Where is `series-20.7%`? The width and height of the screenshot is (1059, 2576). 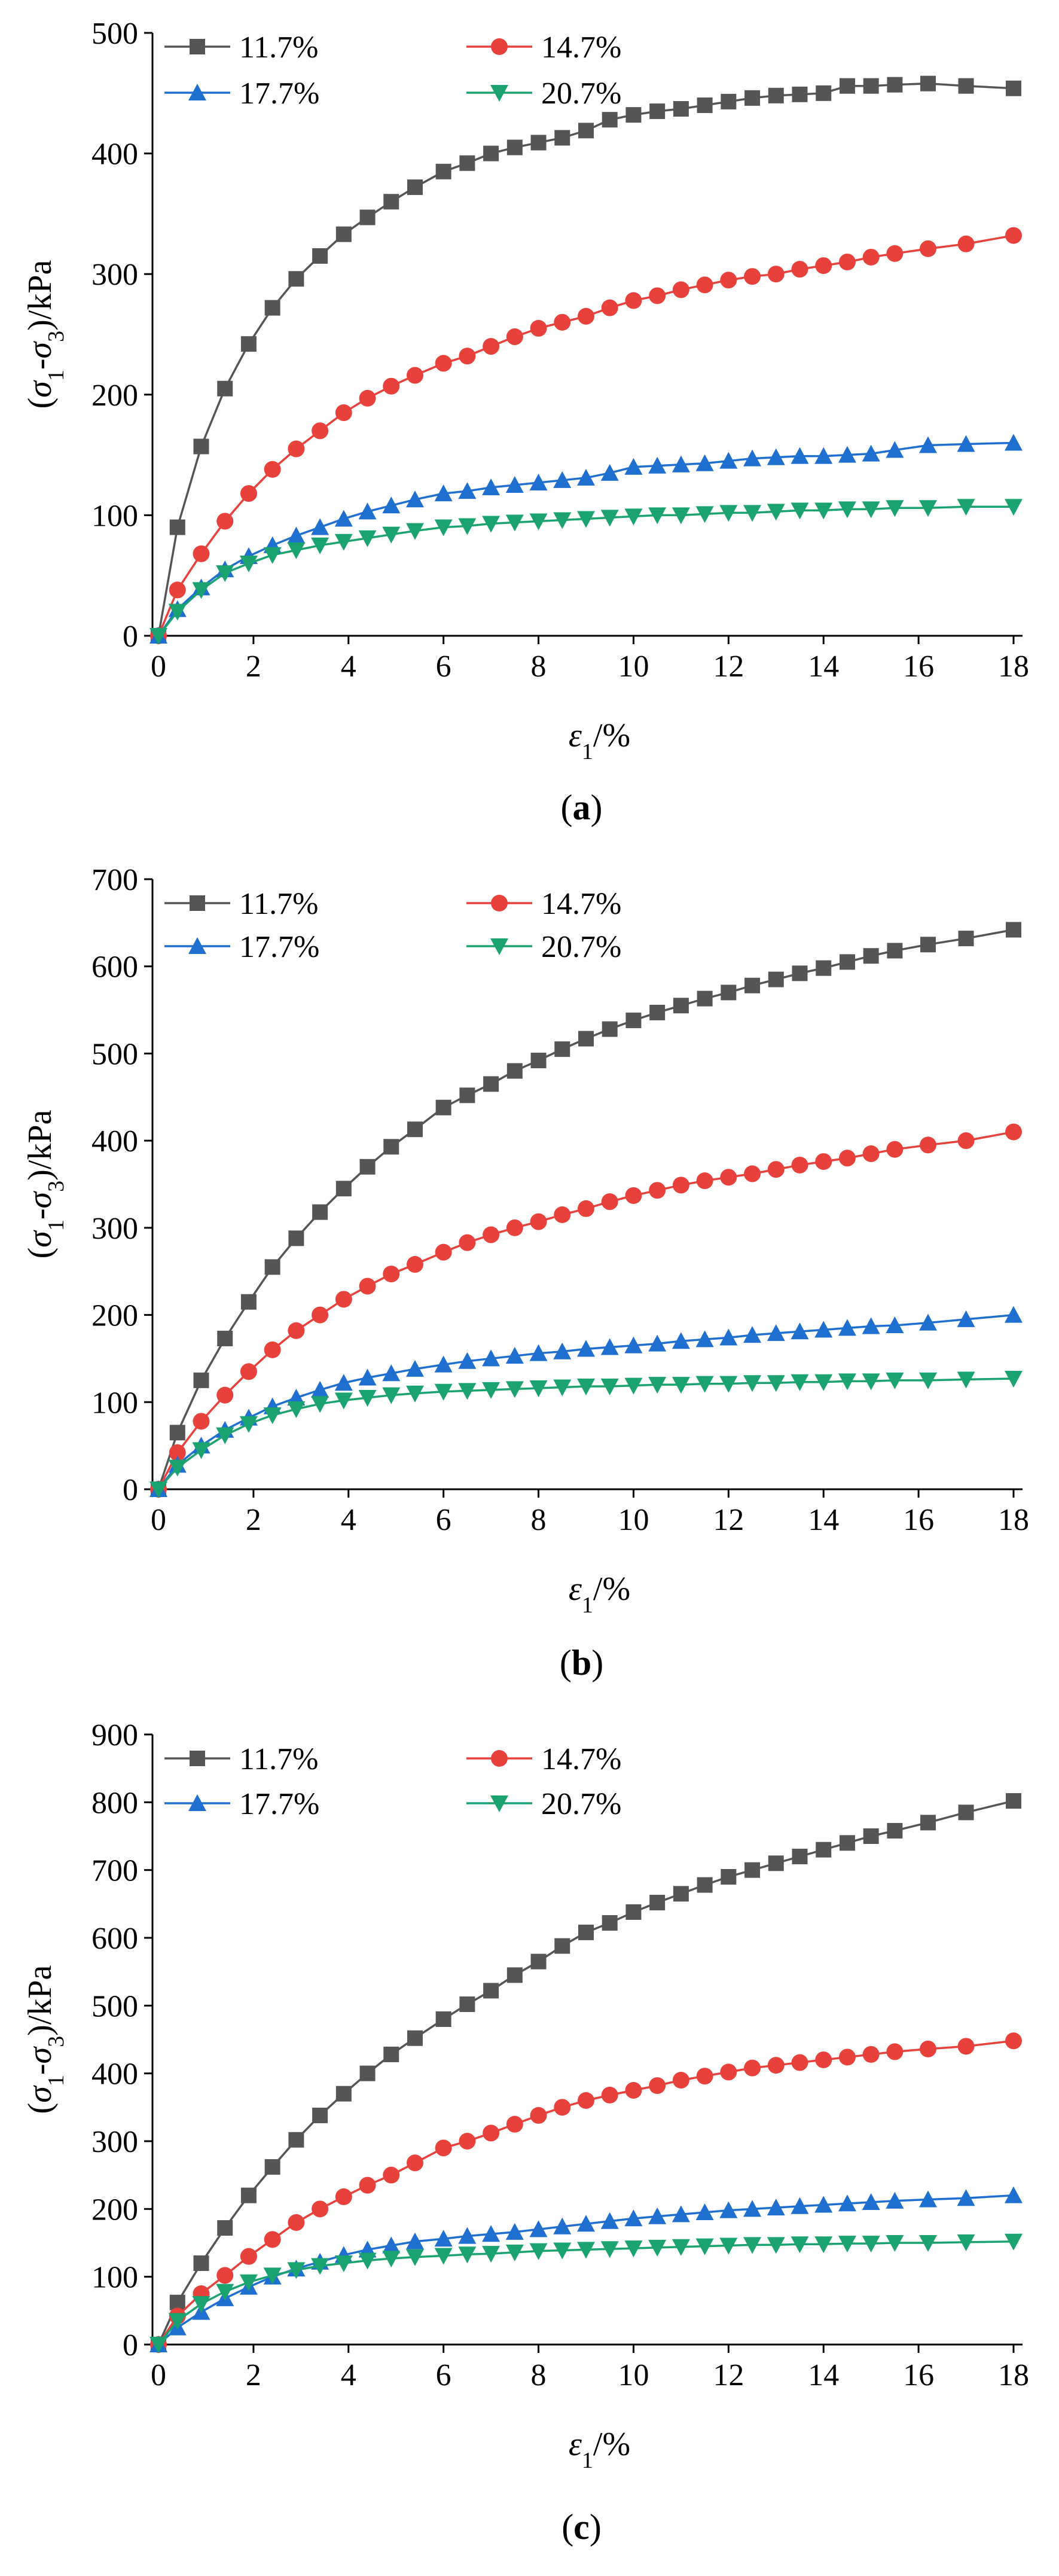 series-20.7% is located at coordinates (586, 2293).